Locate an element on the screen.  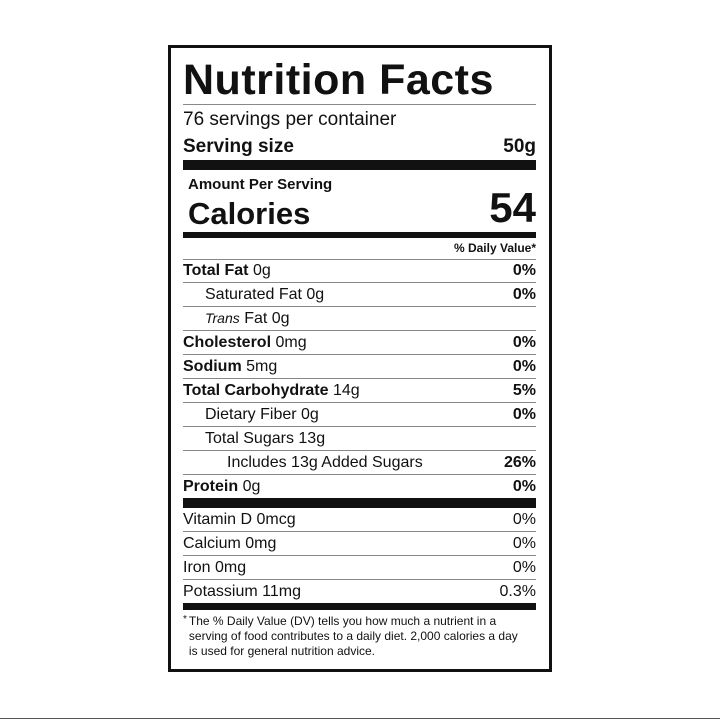
divider is located at coordinates (359, 104).